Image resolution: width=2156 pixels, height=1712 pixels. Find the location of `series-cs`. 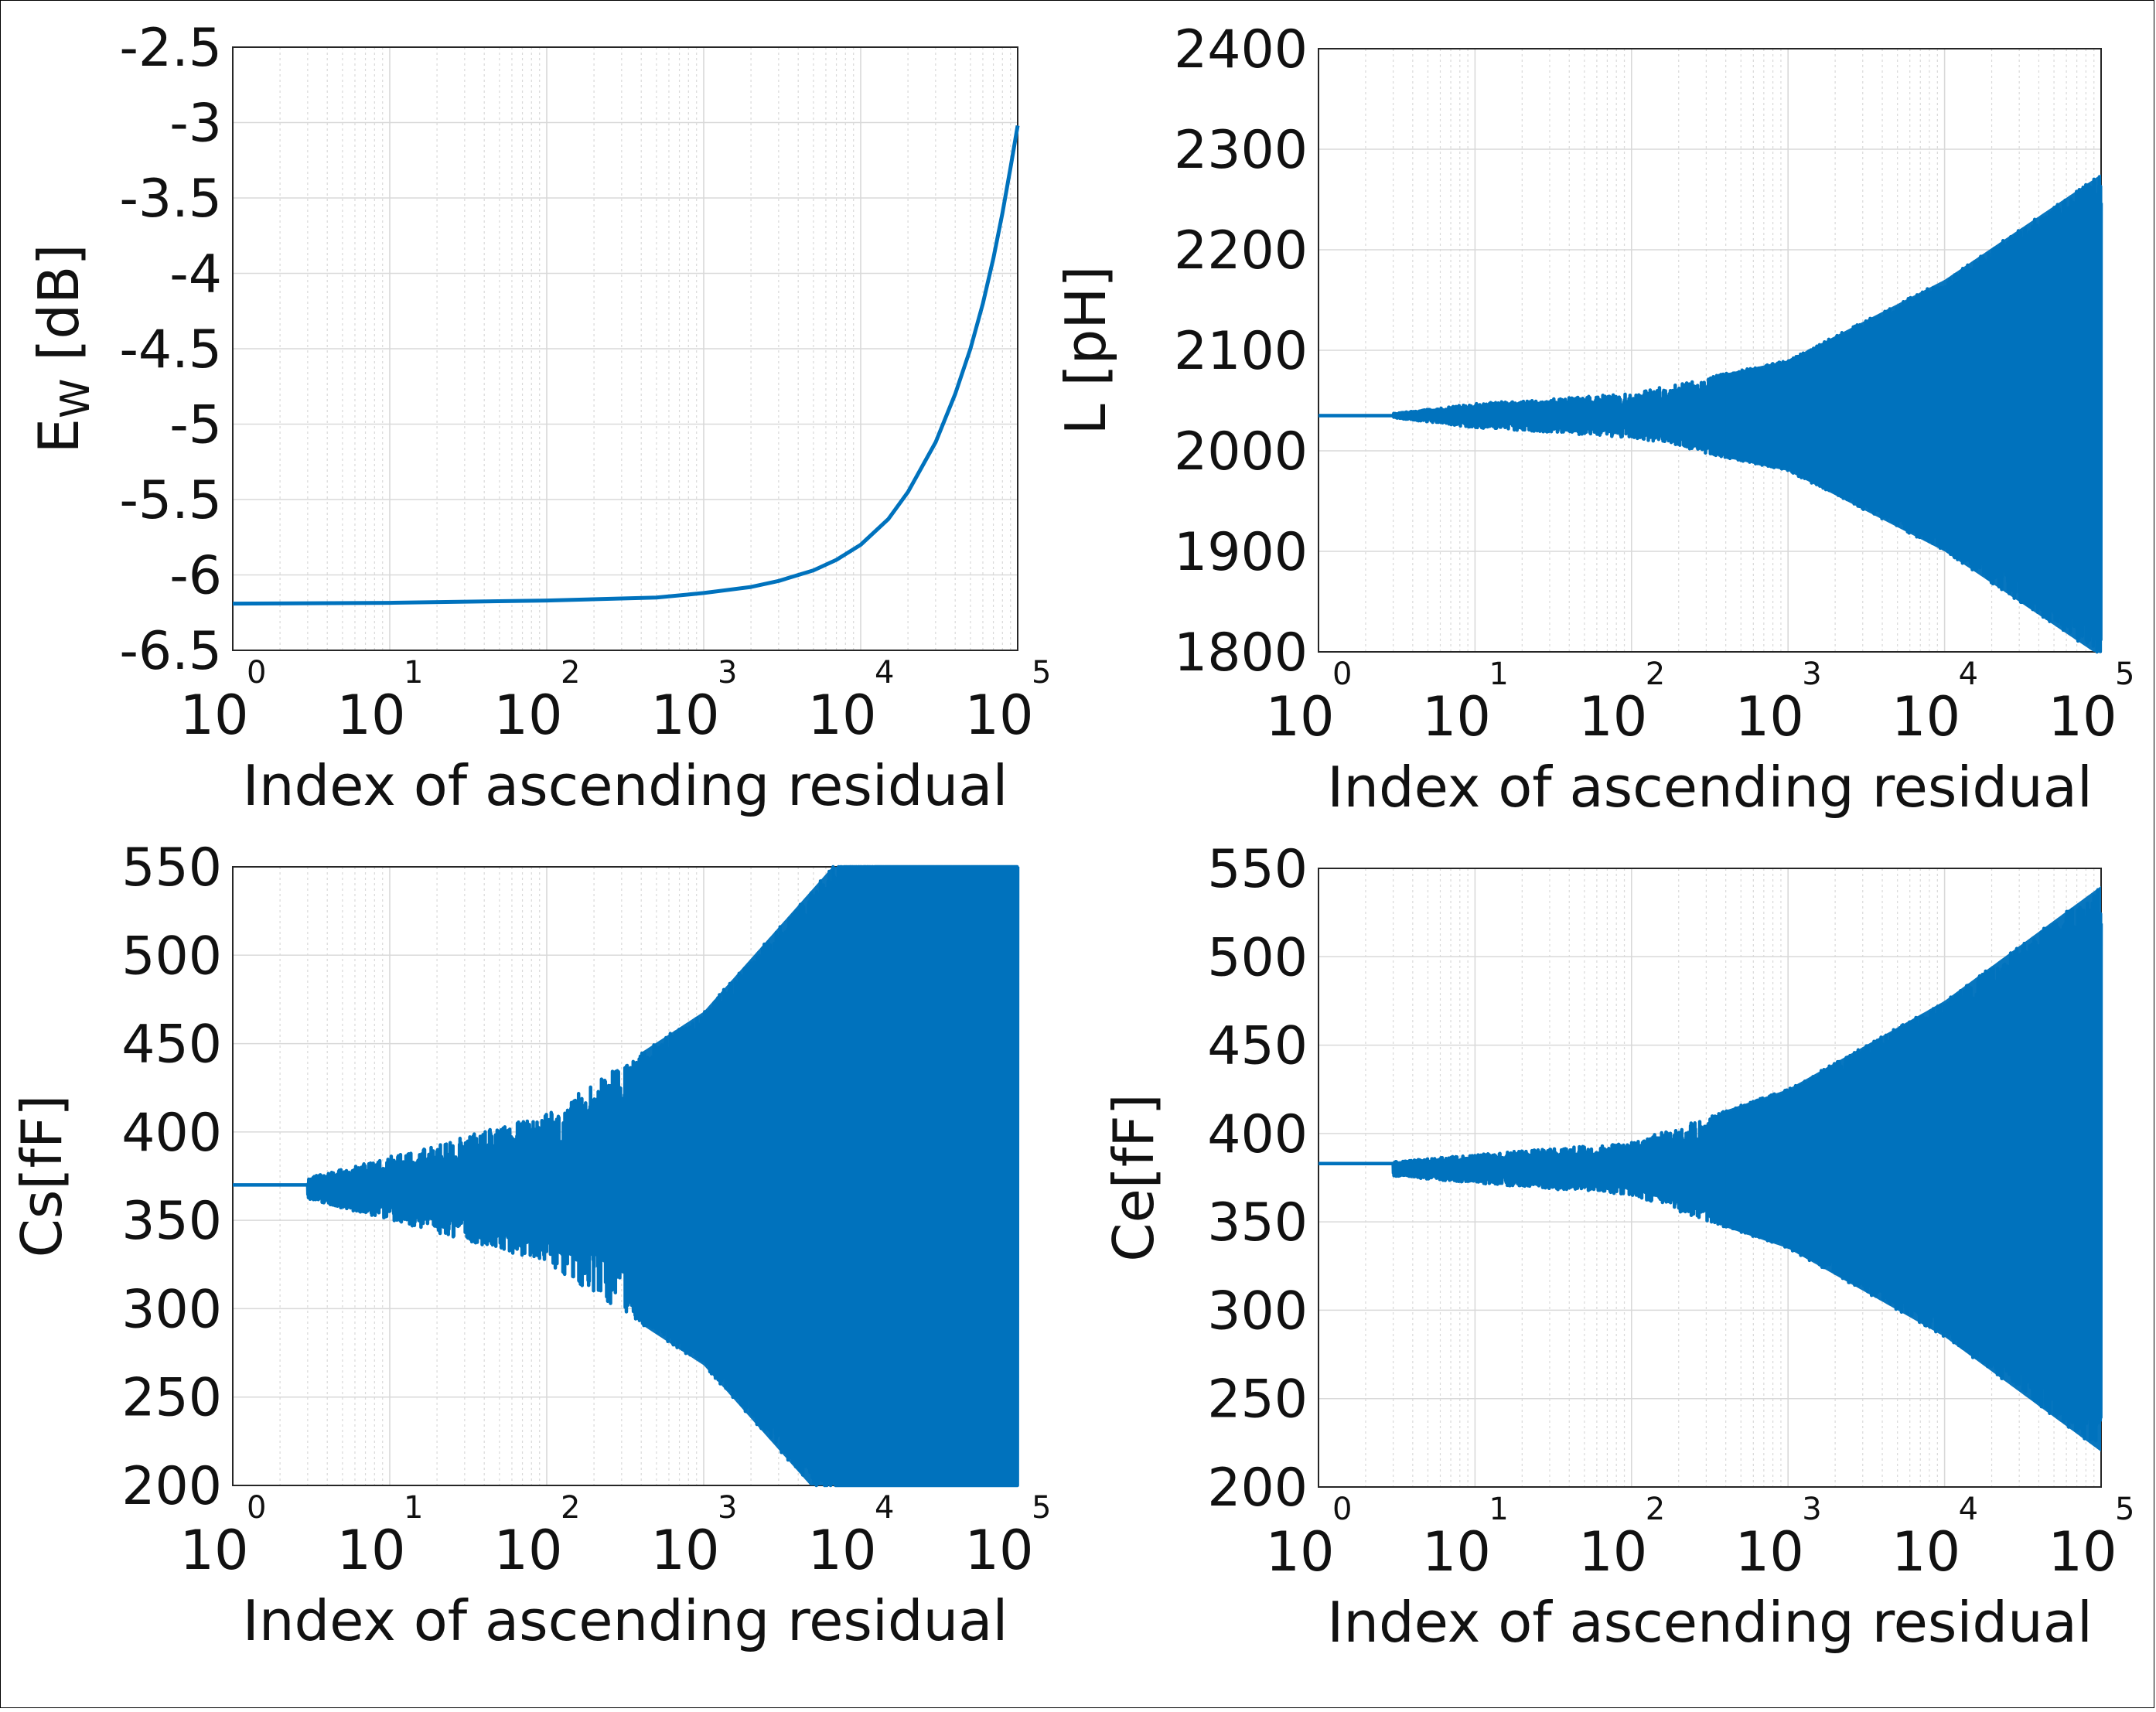

series-cs is located at coordinates (626, 1176).